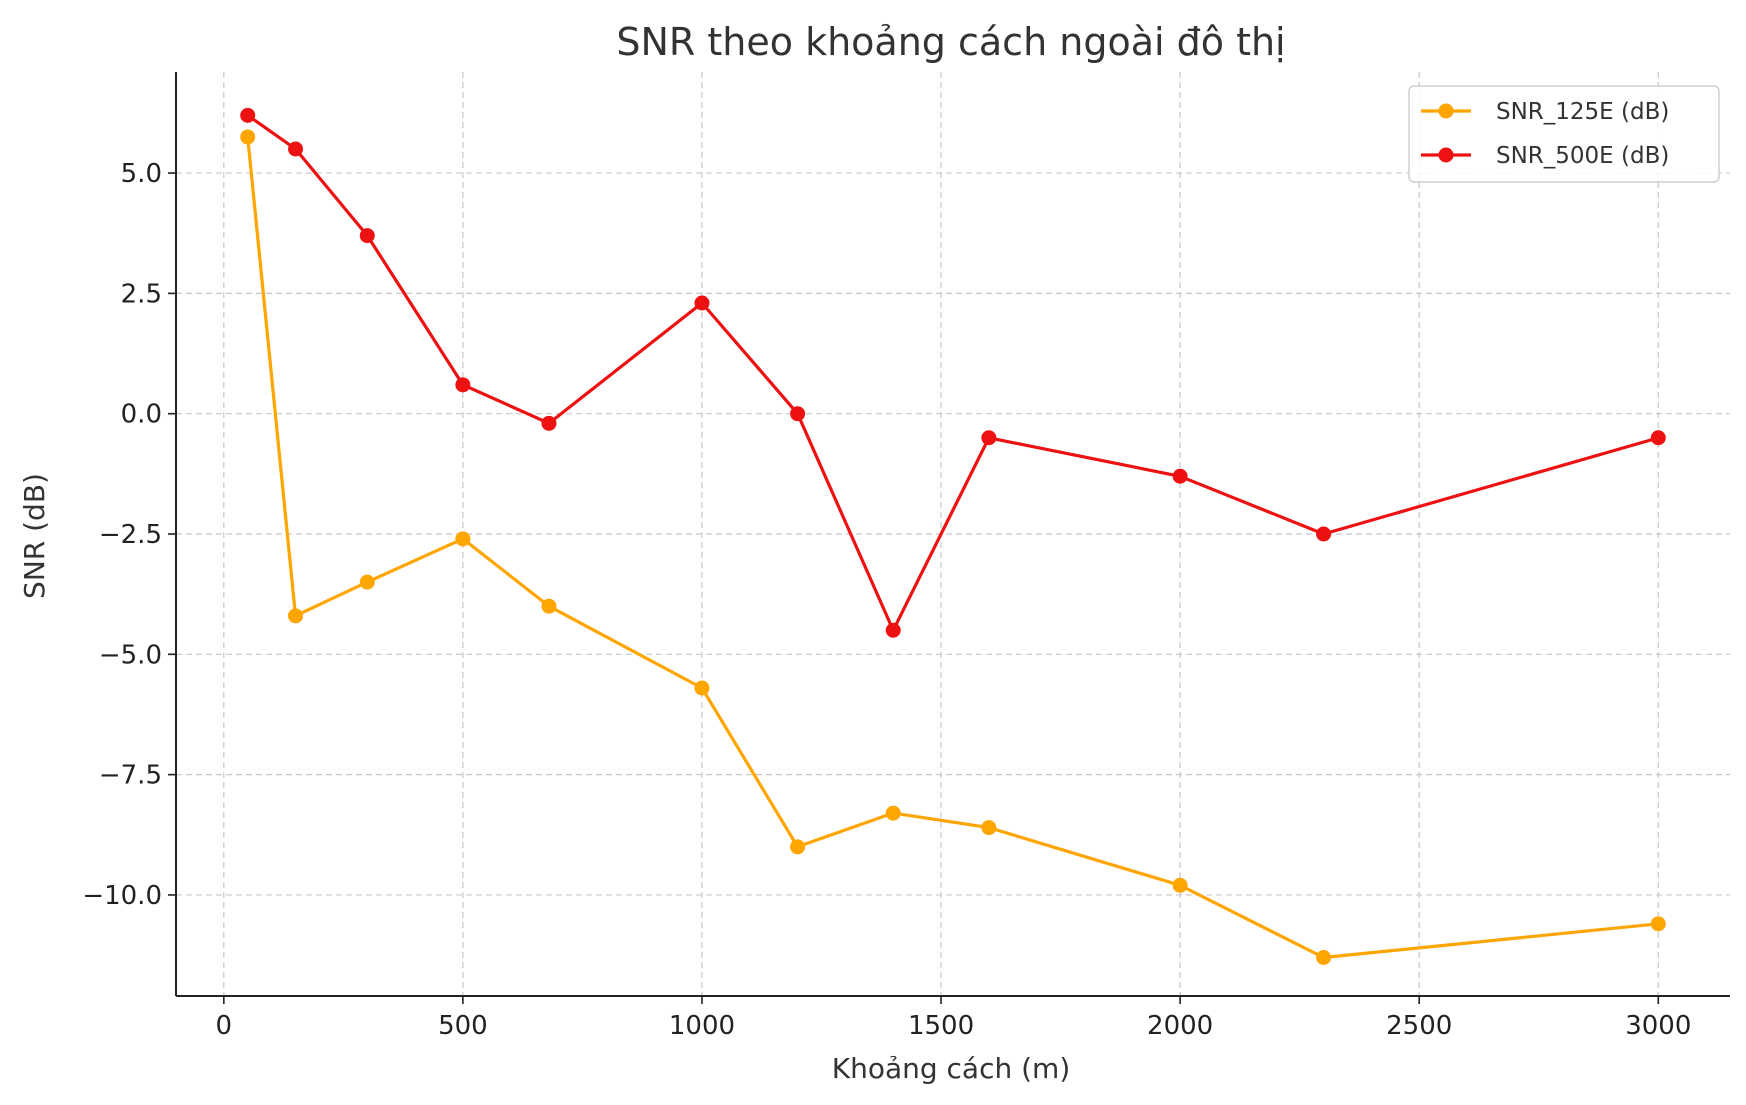 The height and width of the screenshot is (1105, 1746). I want to click on legend-item-1: SNR_125E (dB), so click(1545, 112).